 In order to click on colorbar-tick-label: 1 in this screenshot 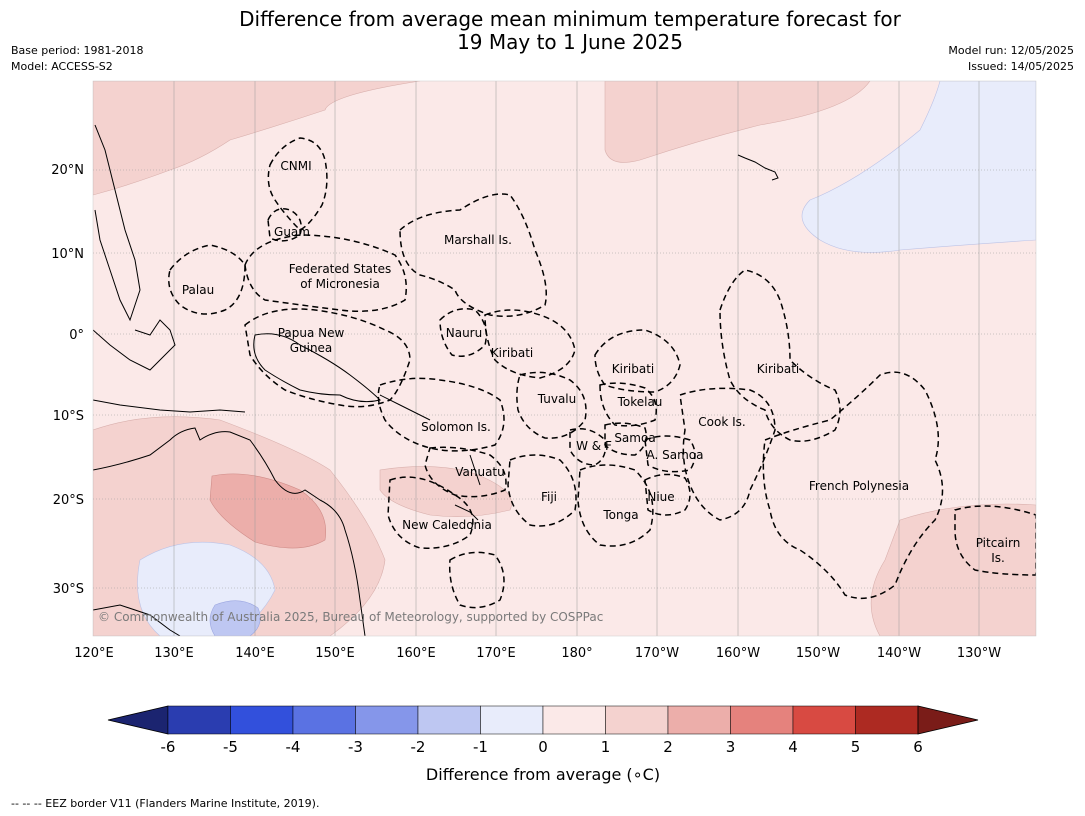, I will do `click(606, 747)`.